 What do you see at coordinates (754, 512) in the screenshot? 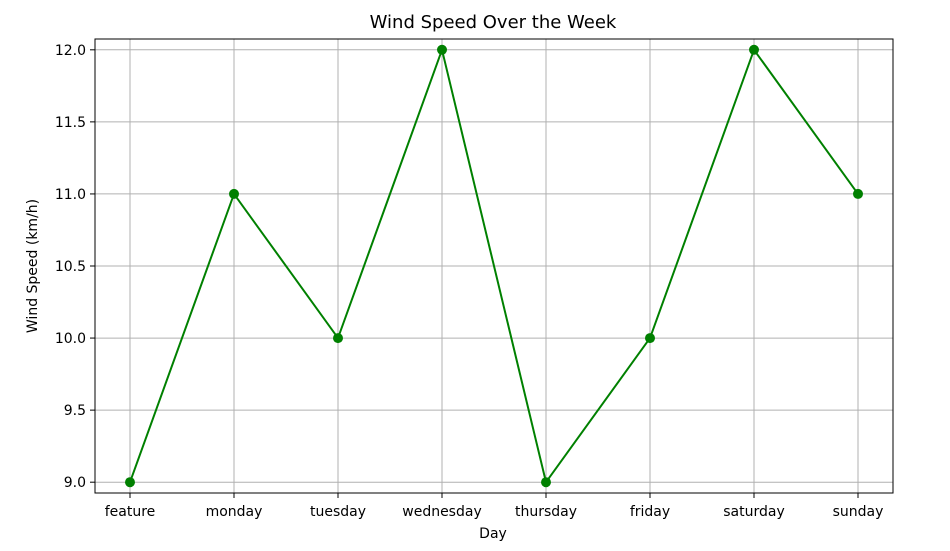
I see `x-tick-label: saturday` at bounding box center [754, 512].